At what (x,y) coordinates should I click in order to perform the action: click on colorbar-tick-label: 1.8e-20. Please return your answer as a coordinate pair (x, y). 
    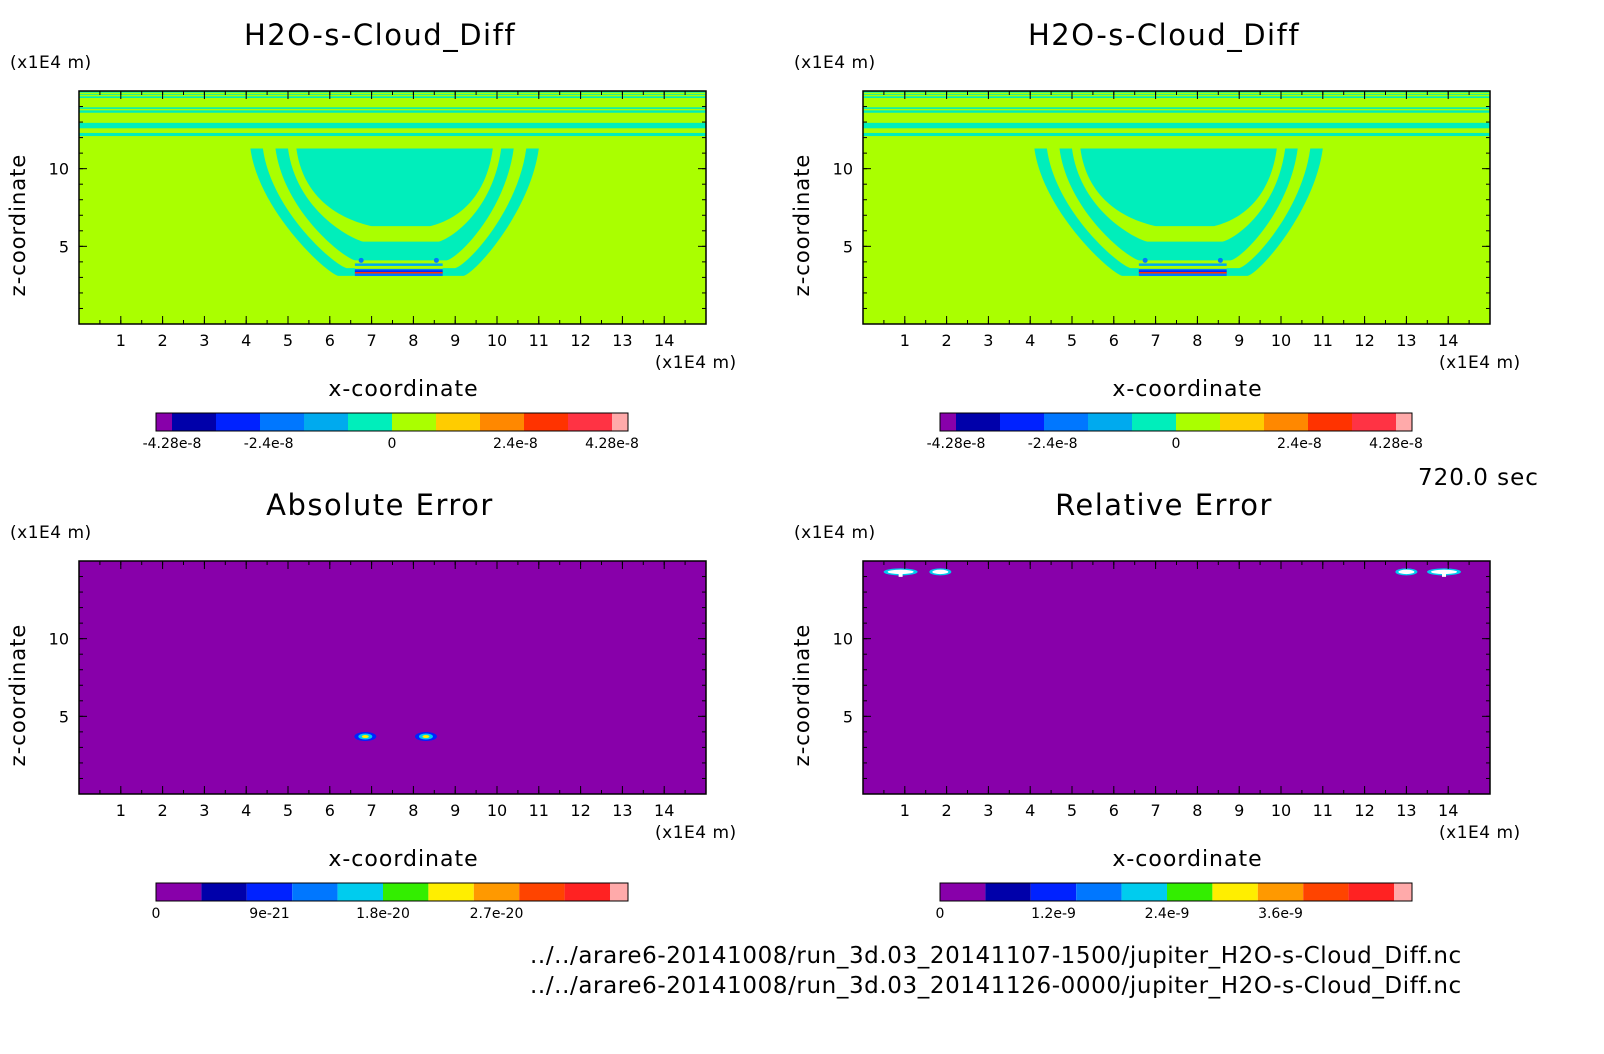
    Looking at the image, I should click on (383, 914).